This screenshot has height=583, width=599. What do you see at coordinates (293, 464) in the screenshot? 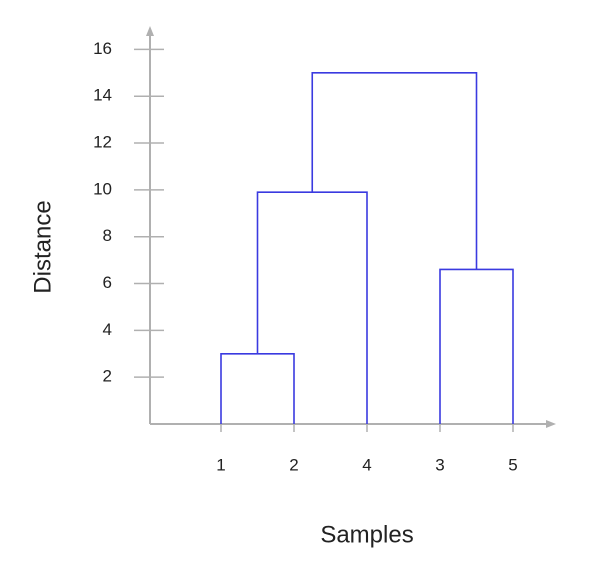
I see `leaf-label: 2` at bounding box center [293, 464].